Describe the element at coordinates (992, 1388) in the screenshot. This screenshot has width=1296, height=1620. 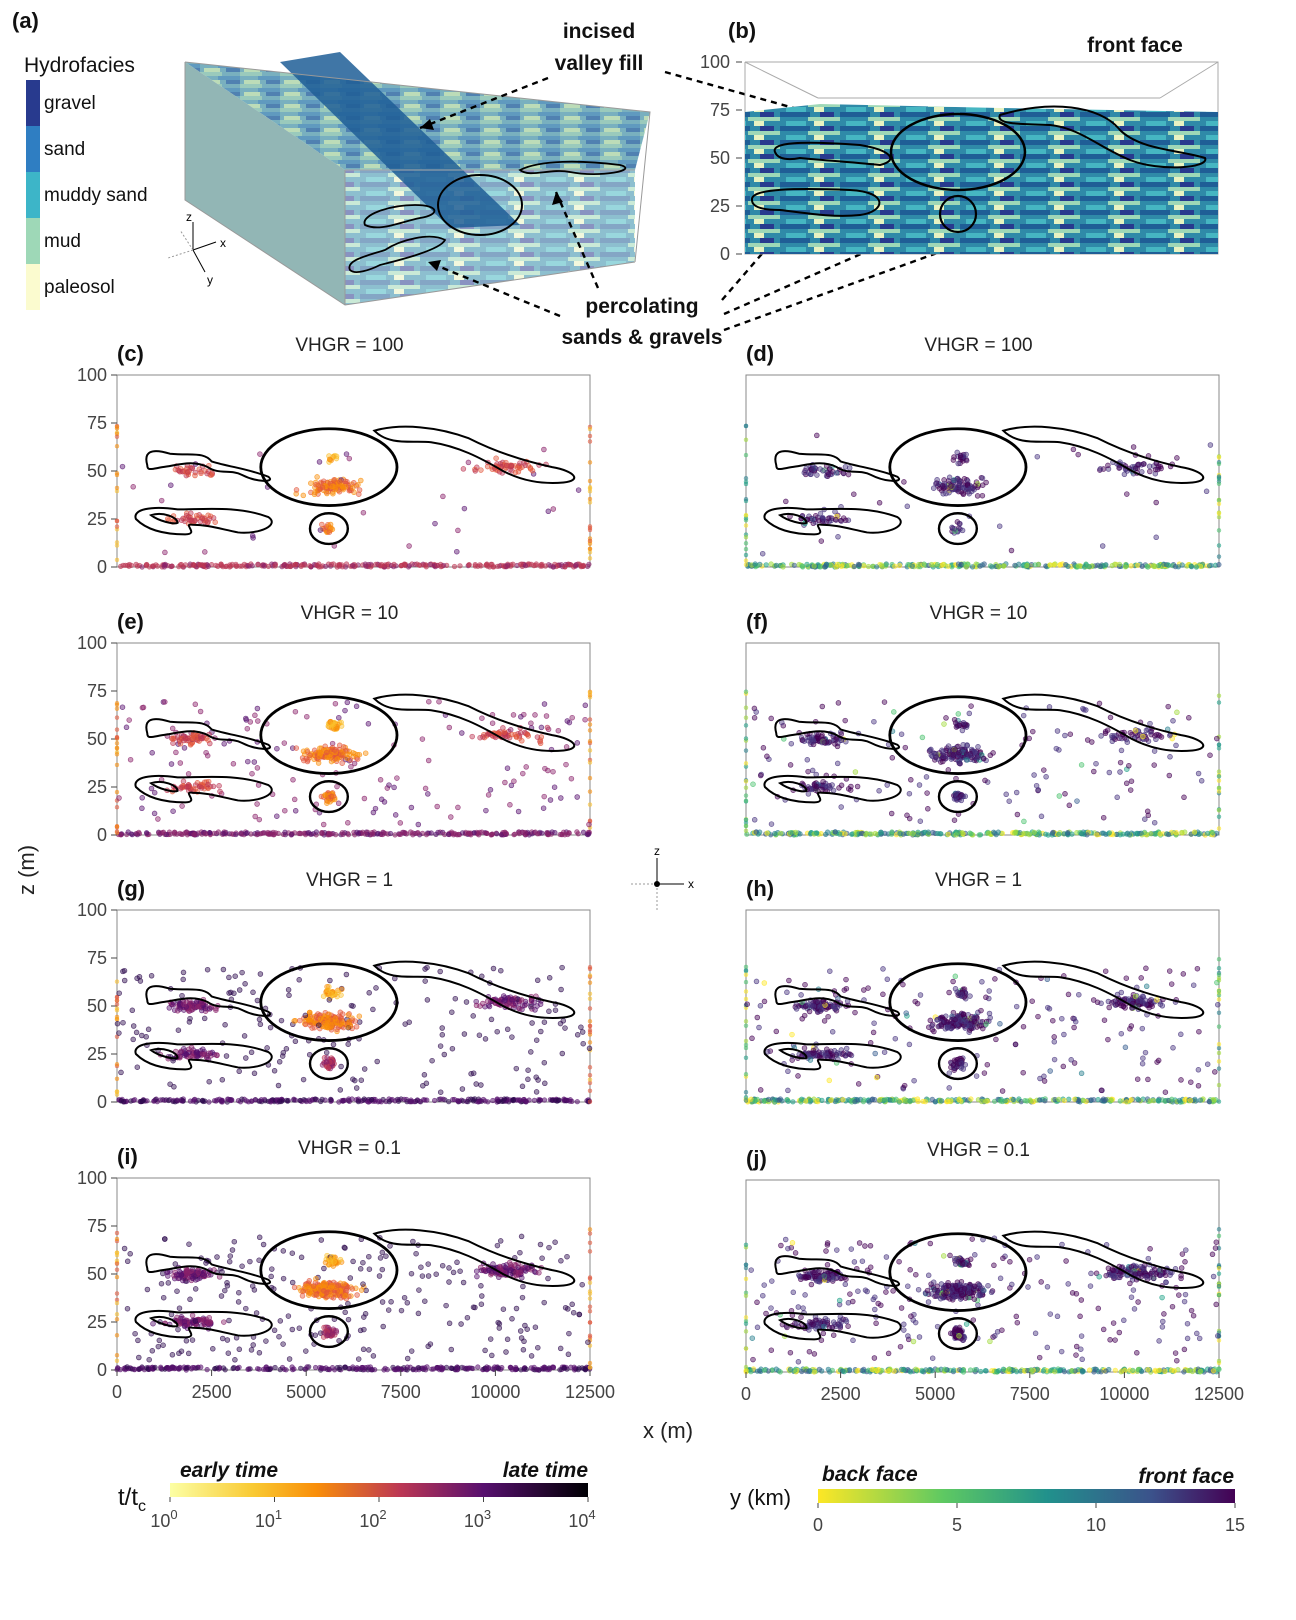
I see `x-ticks-right: 0 2500 5000 7500 10000 12500` at that location.